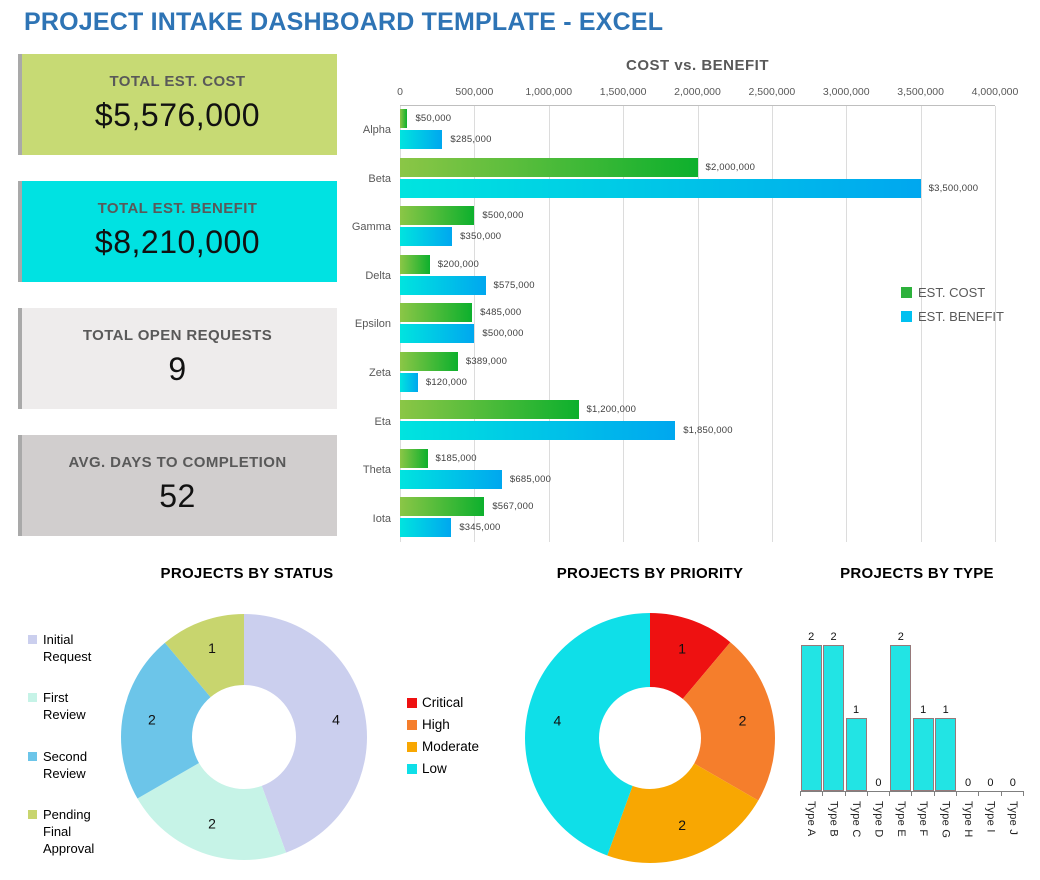 The width and height of the screenshot is (1040, 880). I want to click on kpi-card-4: AVG. DAYS TO COMPLETION 52, so click(177, 485).